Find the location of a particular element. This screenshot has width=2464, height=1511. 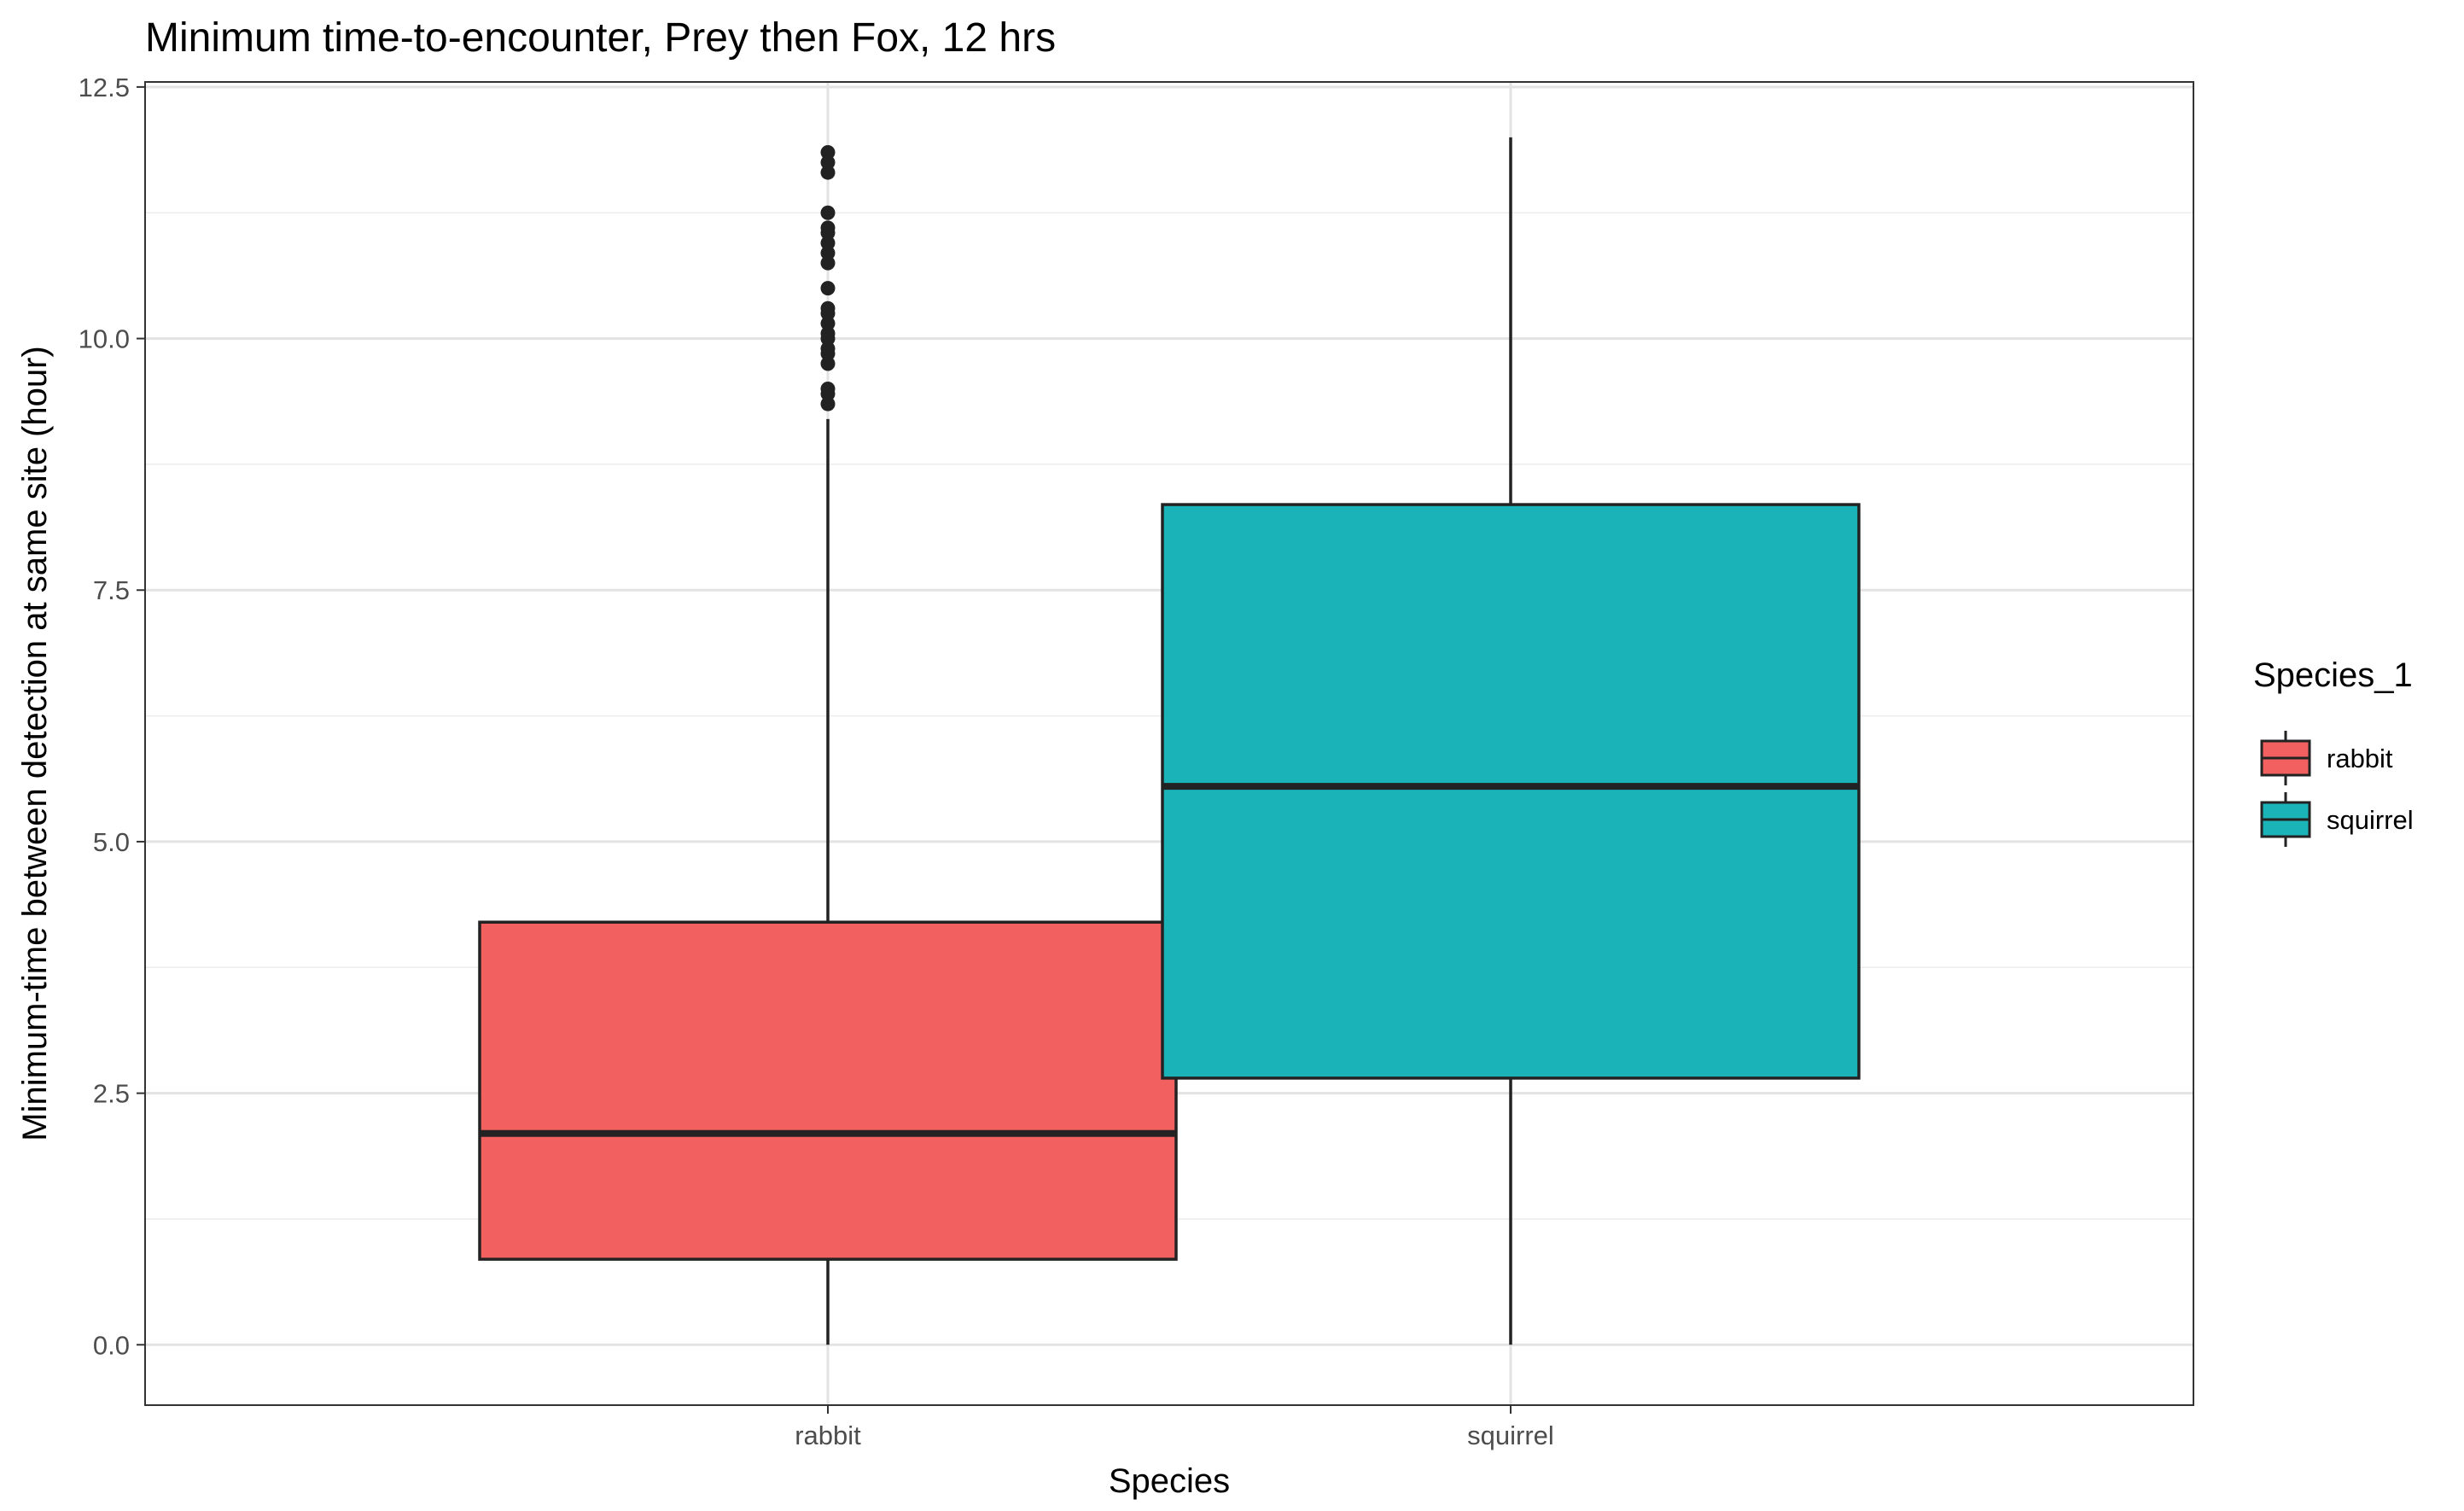

x-tick-label: squirrel is located at coordinates (1510, 1435).